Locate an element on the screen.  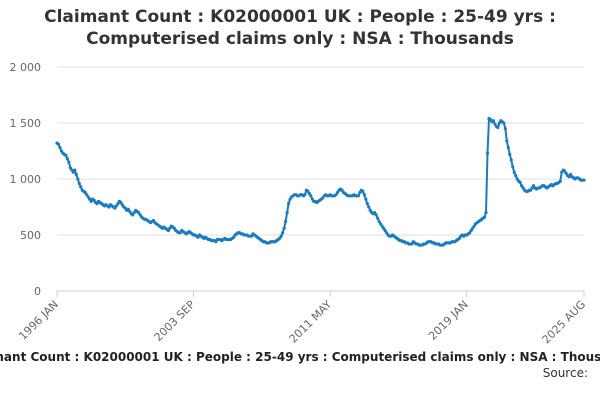
x-tick-label: 2003 SEP is located at coordinates (175, 321).